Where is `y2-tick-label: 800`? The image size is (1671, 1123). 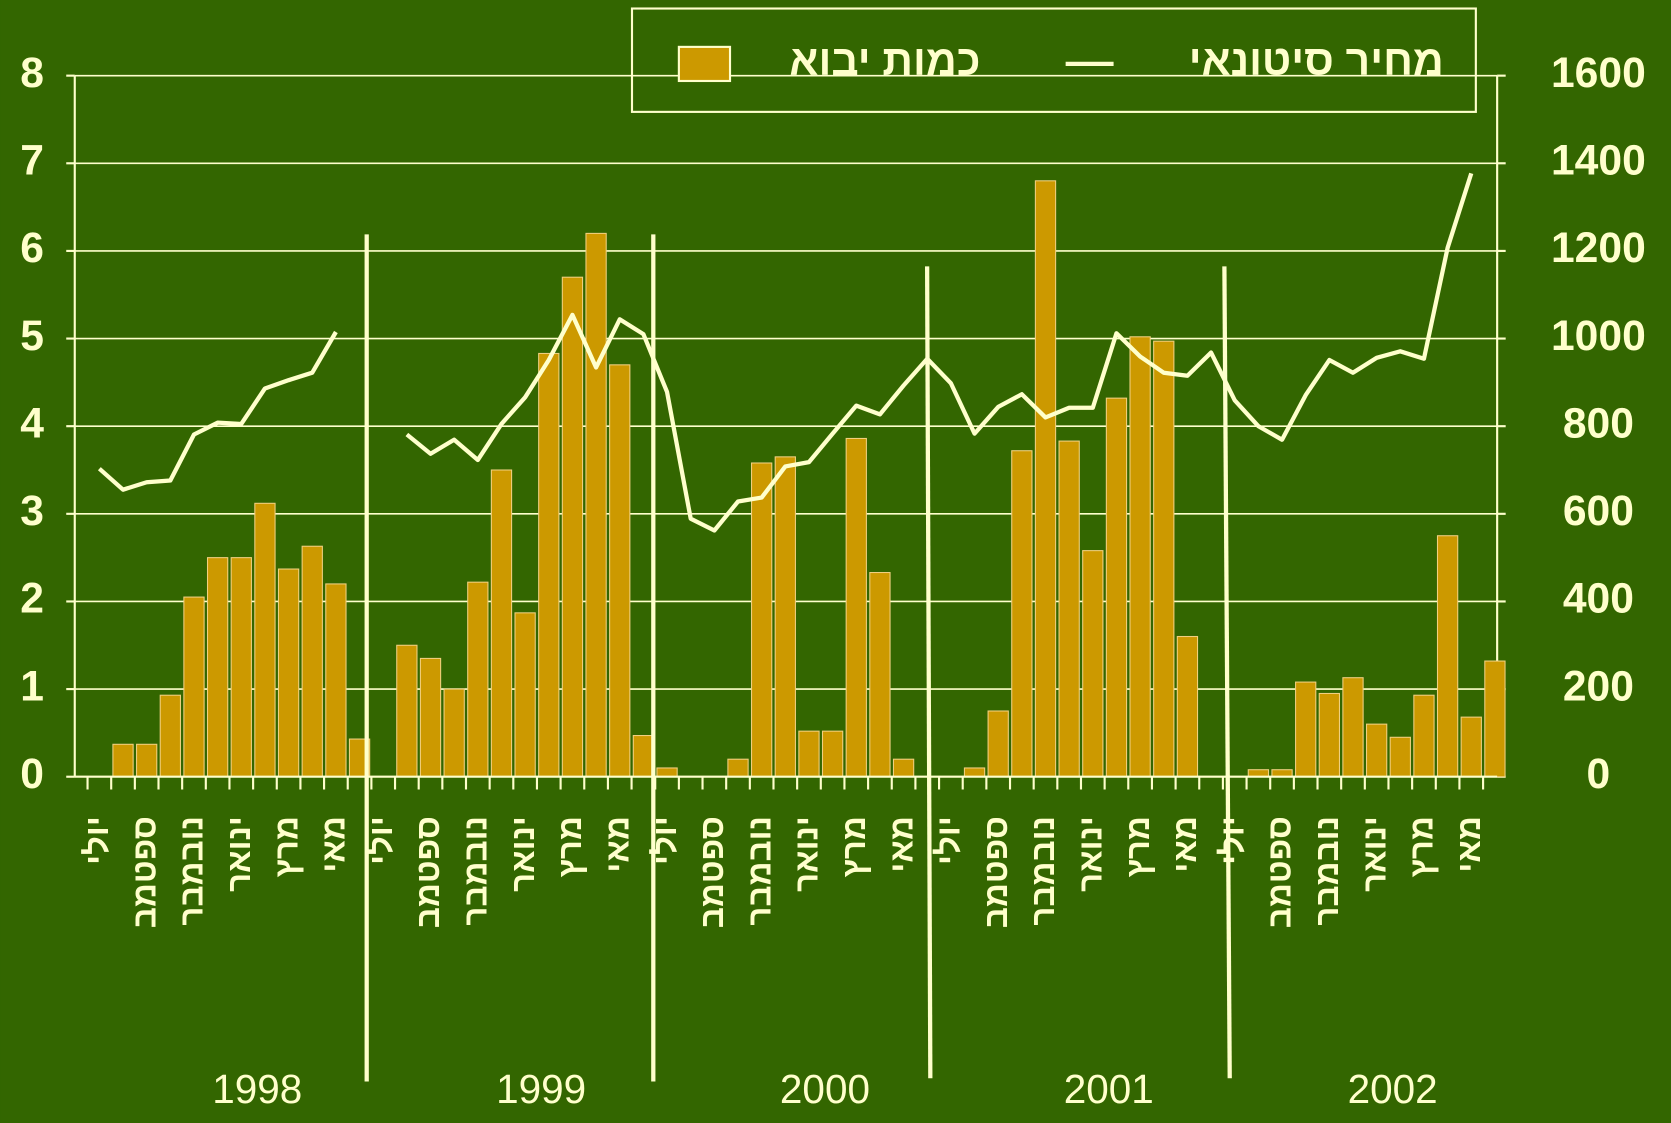
y2-tick-label: 800 is located at coordinates (1598, 423).